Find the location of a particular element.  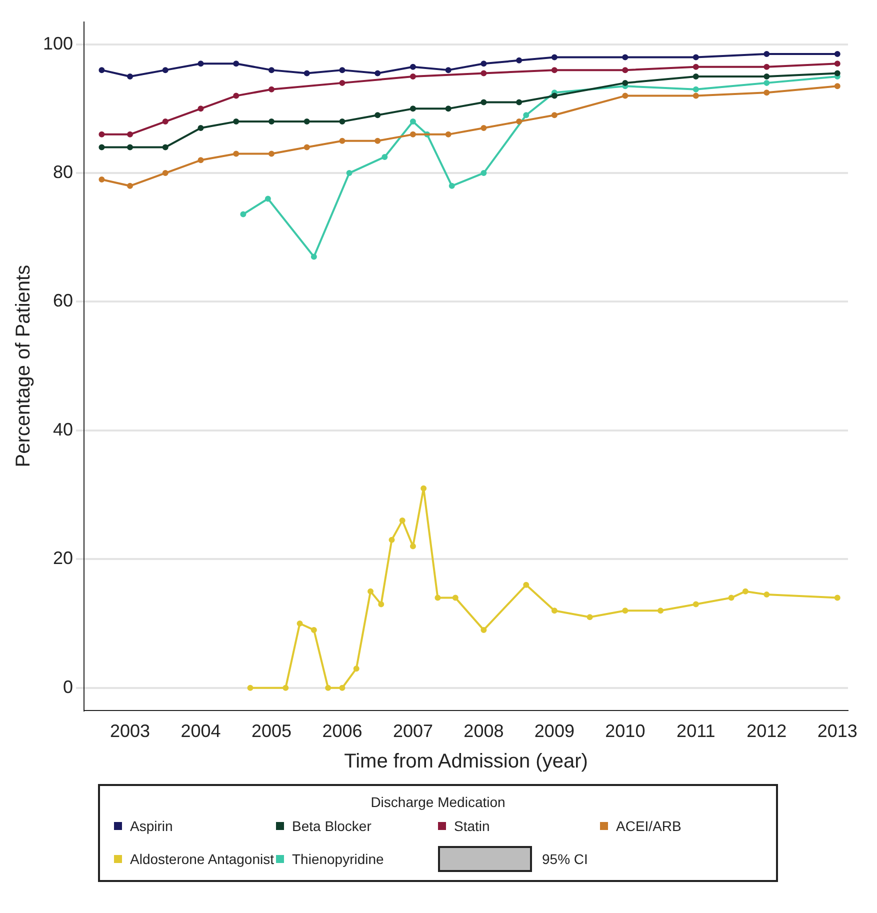

y-tick-label: 40 is located at coordinates (63, 429).